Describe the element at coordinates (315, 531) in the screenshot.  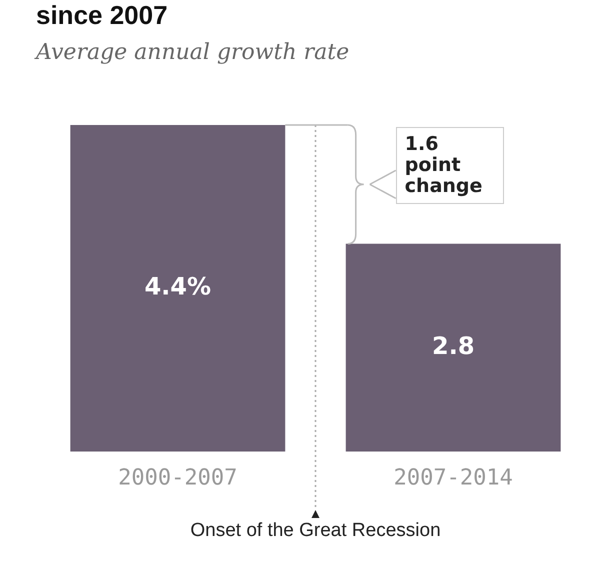
I see `text: Onset of the Great Recession` at that location.